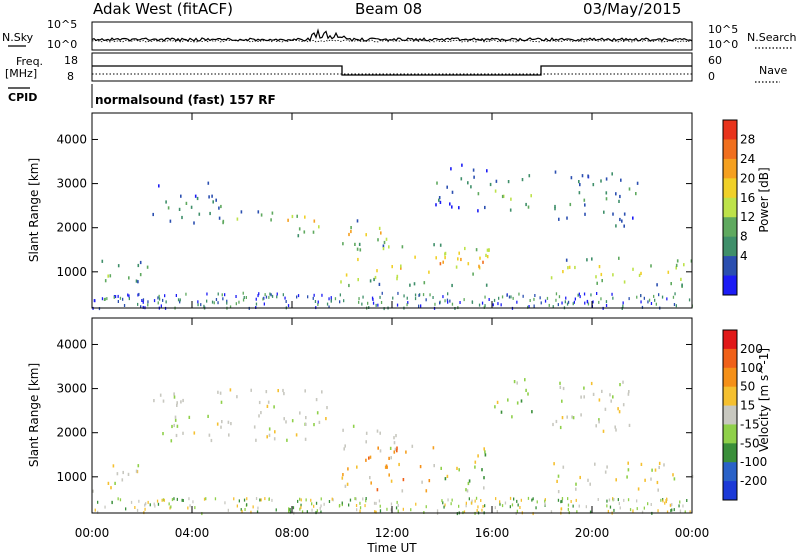  I want to click on power-colorbar-tick: 12, so click(747, 217).